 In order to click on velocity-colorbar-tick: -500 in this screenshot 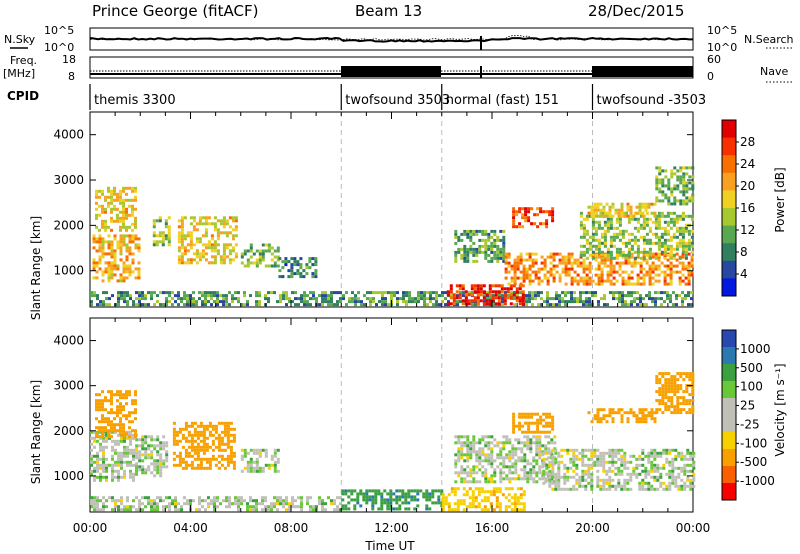, I will do `click(753, 462)`.